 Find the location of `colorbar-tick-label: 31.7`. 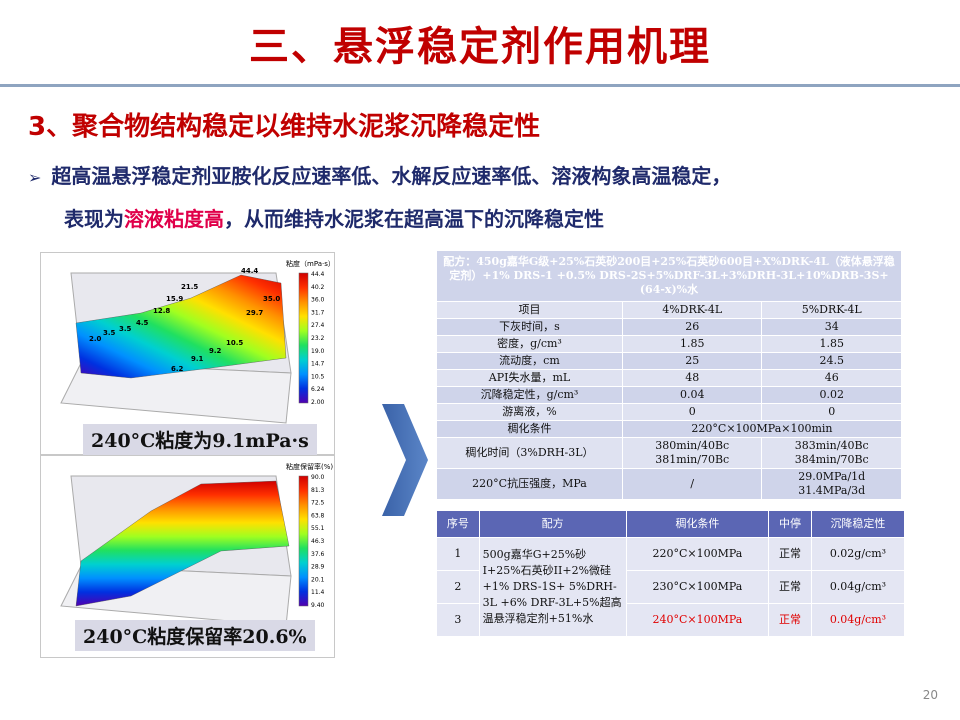

colorbar-tick-label: 31.7 is located at coordinates (318, 312).